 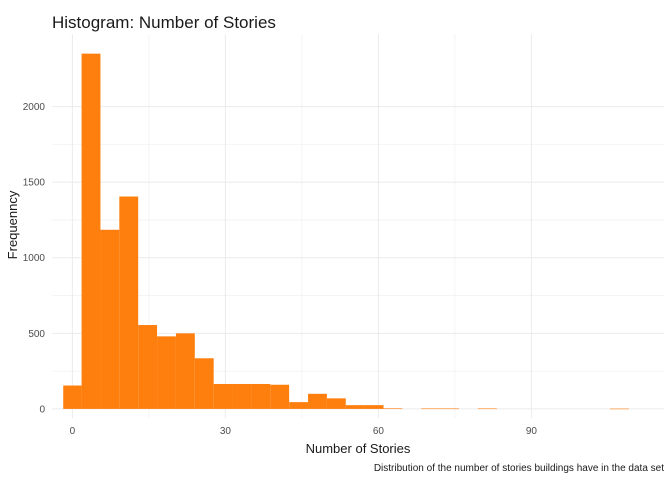 I want to click on y-tick-label: 1000, so click(x=34, y=258).